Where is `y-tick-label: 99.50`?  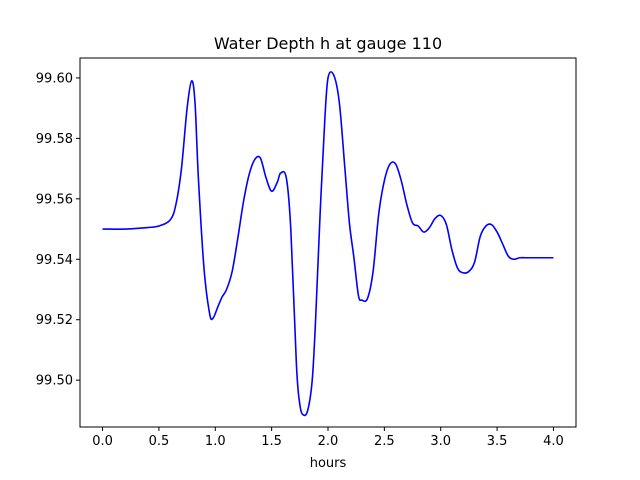 y-tick-label: 99.50 is located at coordinates (54, 381).